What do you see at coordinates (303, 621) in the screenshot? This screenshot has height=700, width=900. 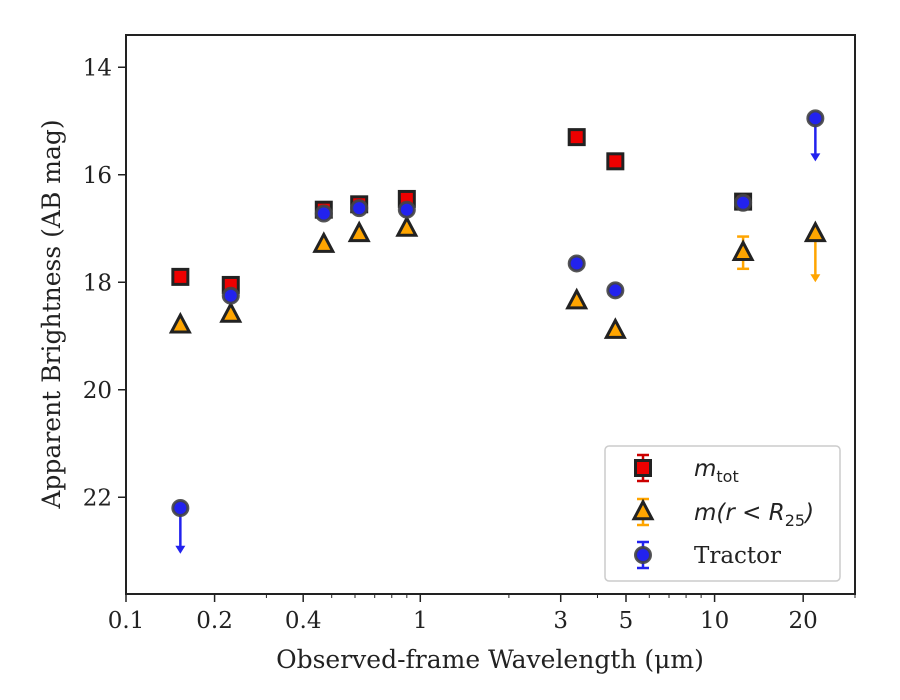 I see `x-tick-label: 0.4` at bounding box center [303, 621].